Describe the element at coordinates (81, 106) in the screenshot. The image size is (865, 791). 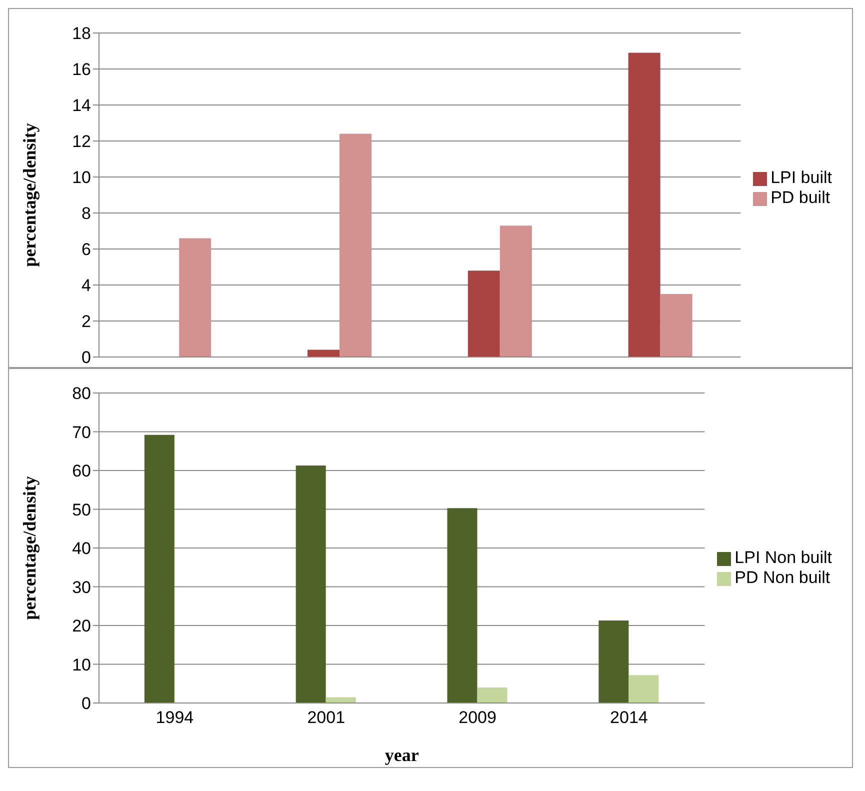
I see `y-tick-label: 14` at that location.